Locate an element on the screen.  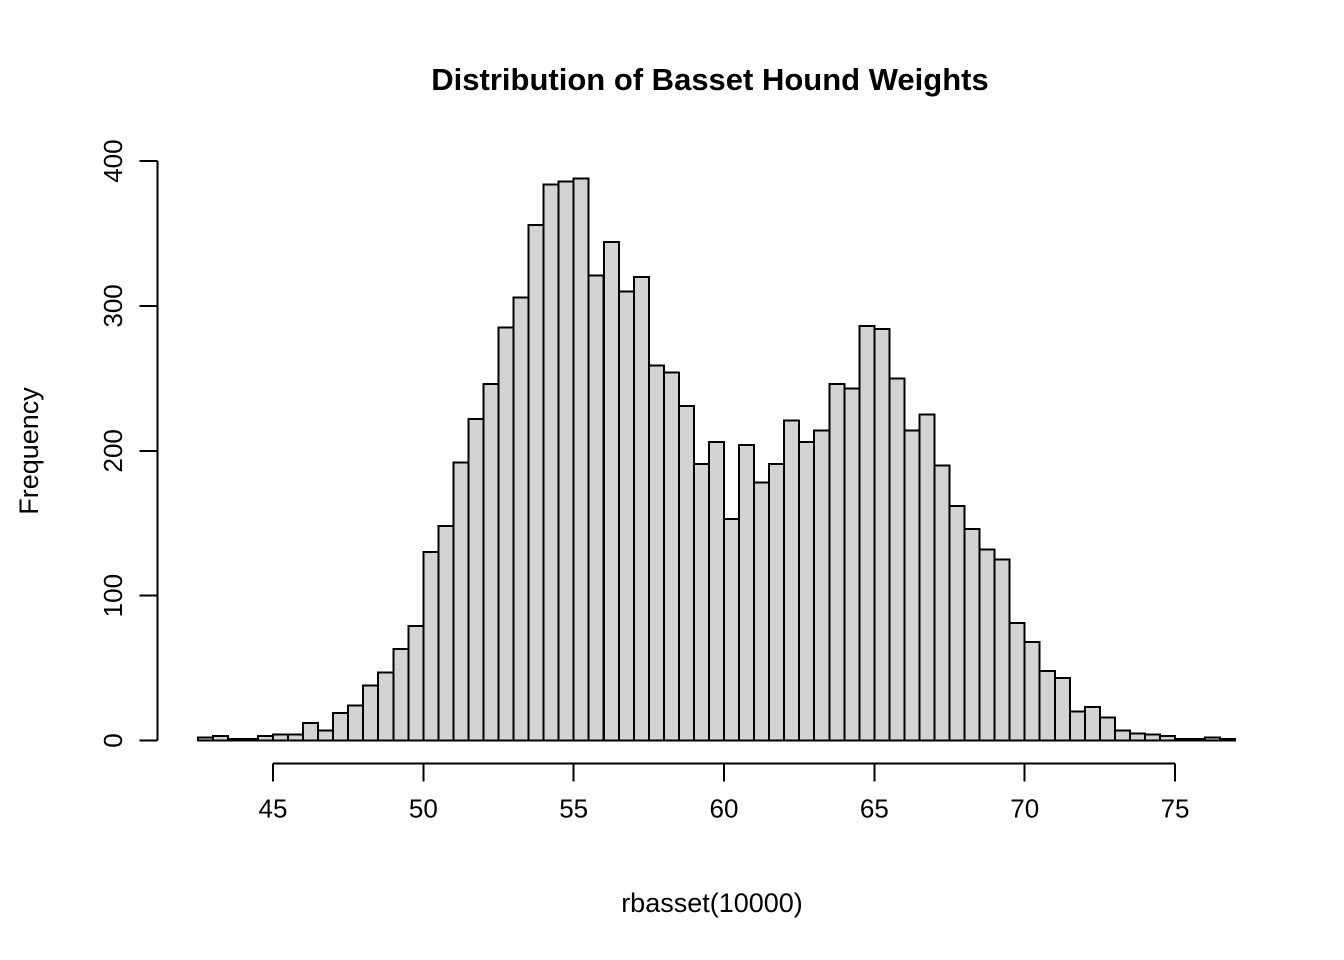
chart-title: Distribution of Basset Hound Weights is located at coordinates (709, 79).